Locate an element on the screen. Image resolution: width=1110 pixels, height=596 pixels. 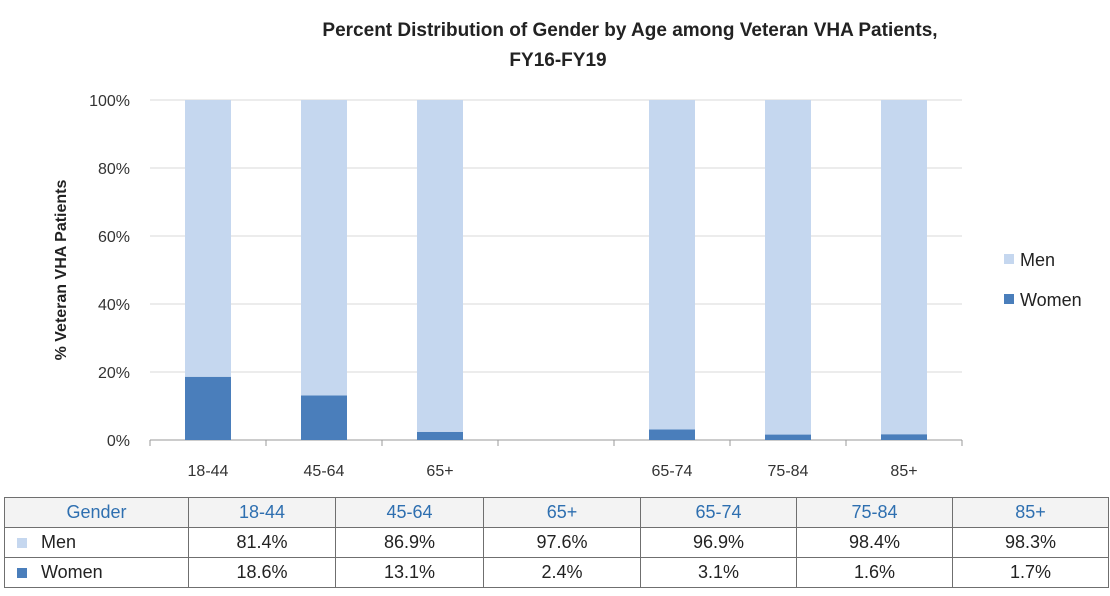
table-row-women: Women 18.6% 13.1% 2.4% 3.1% 1.6% 1.7% is located at coordinates (556, 572).